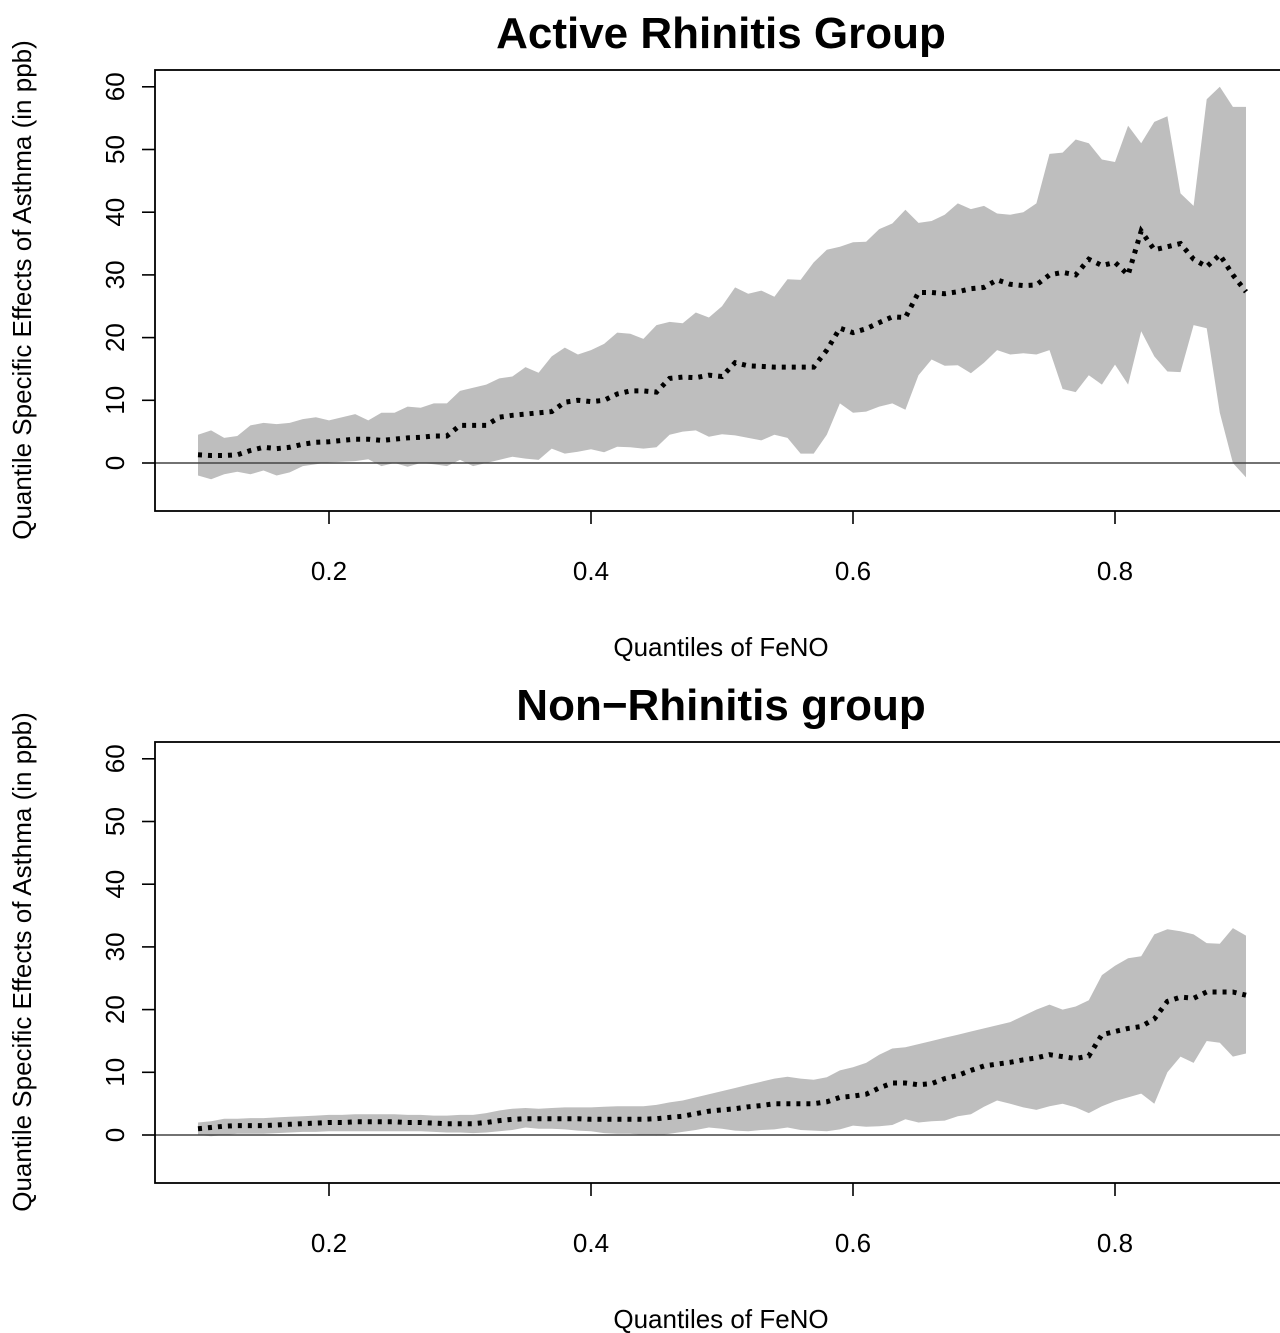 The height and width of the screenshot is (1333, 1280). Describe the element at coordinates (721, 33) in the screenshot. I see `chart-title: Active Rhinitis Group` at that location.